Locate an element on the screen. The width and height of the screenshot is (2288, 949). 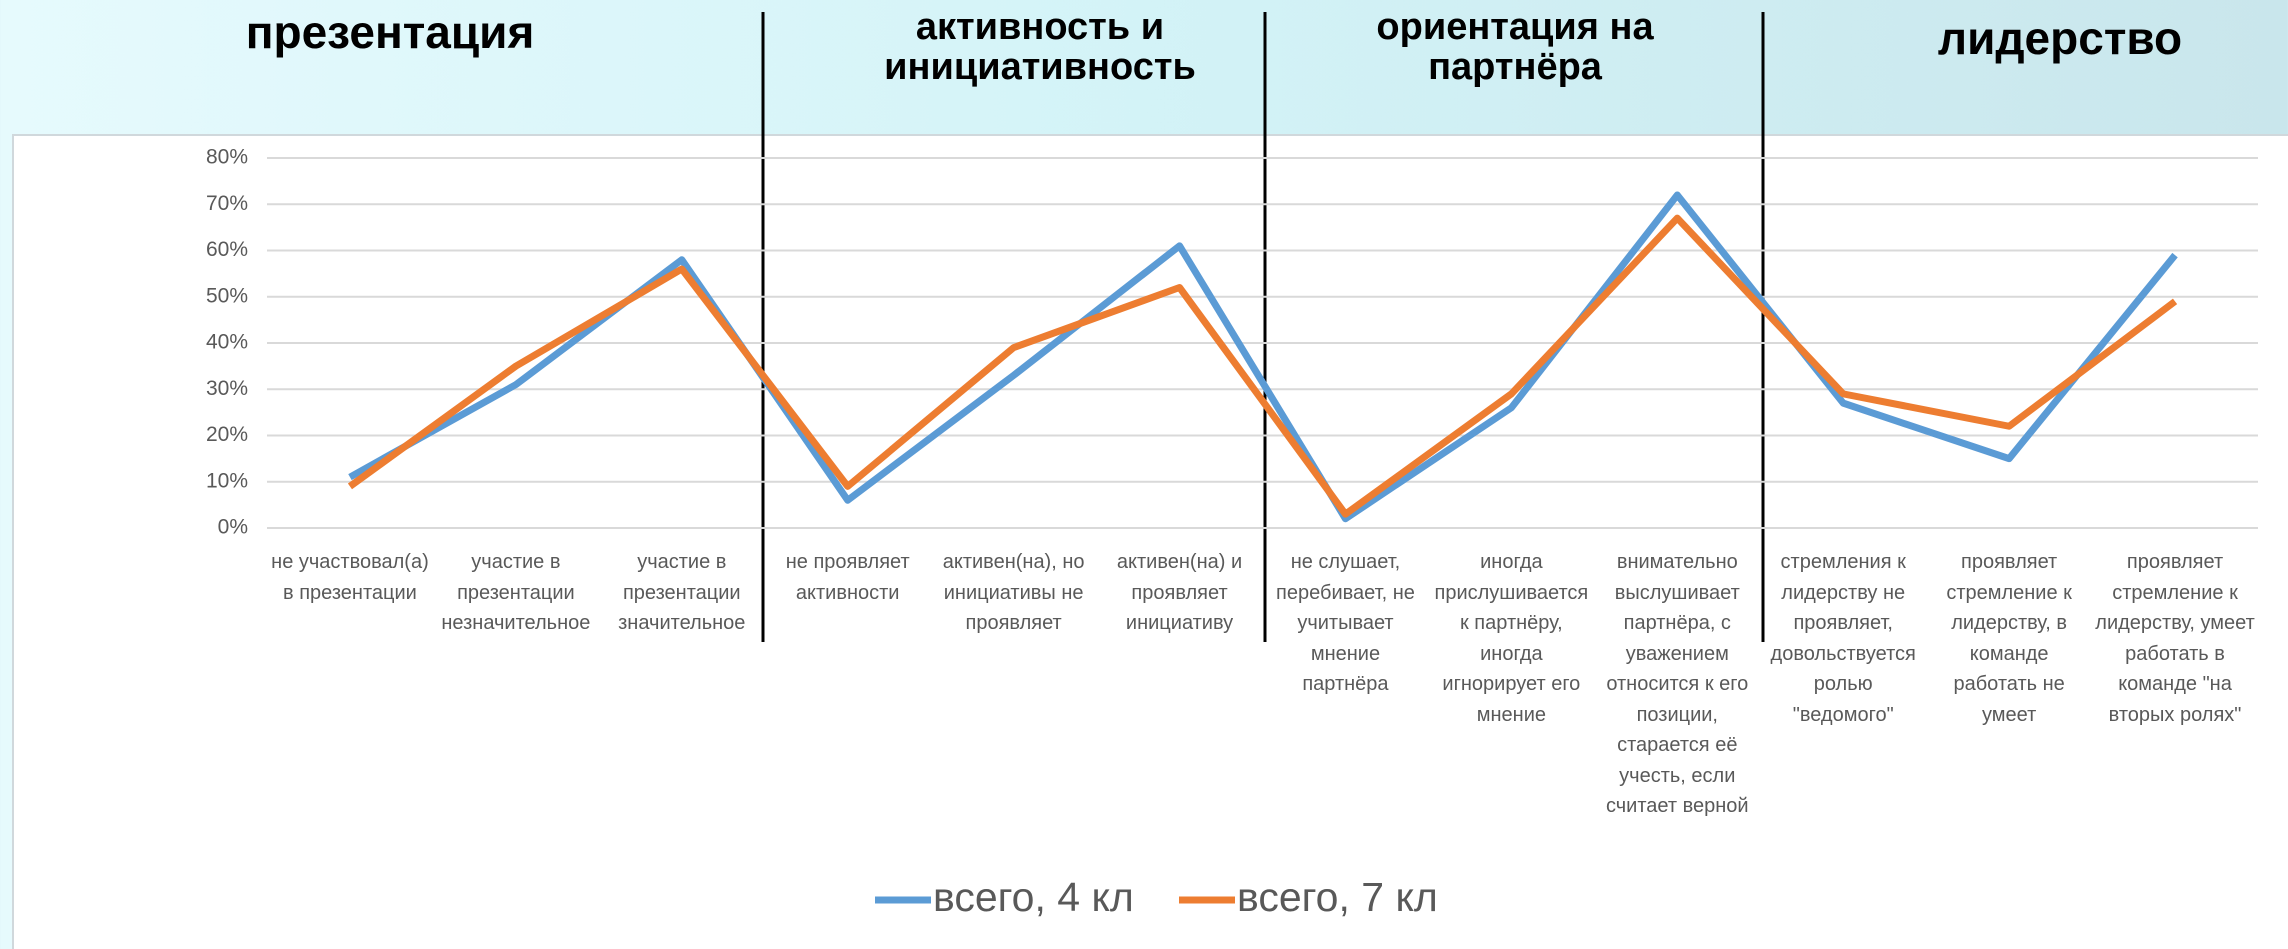
y-tick-label: 80% is located at coordinates (227, 157).